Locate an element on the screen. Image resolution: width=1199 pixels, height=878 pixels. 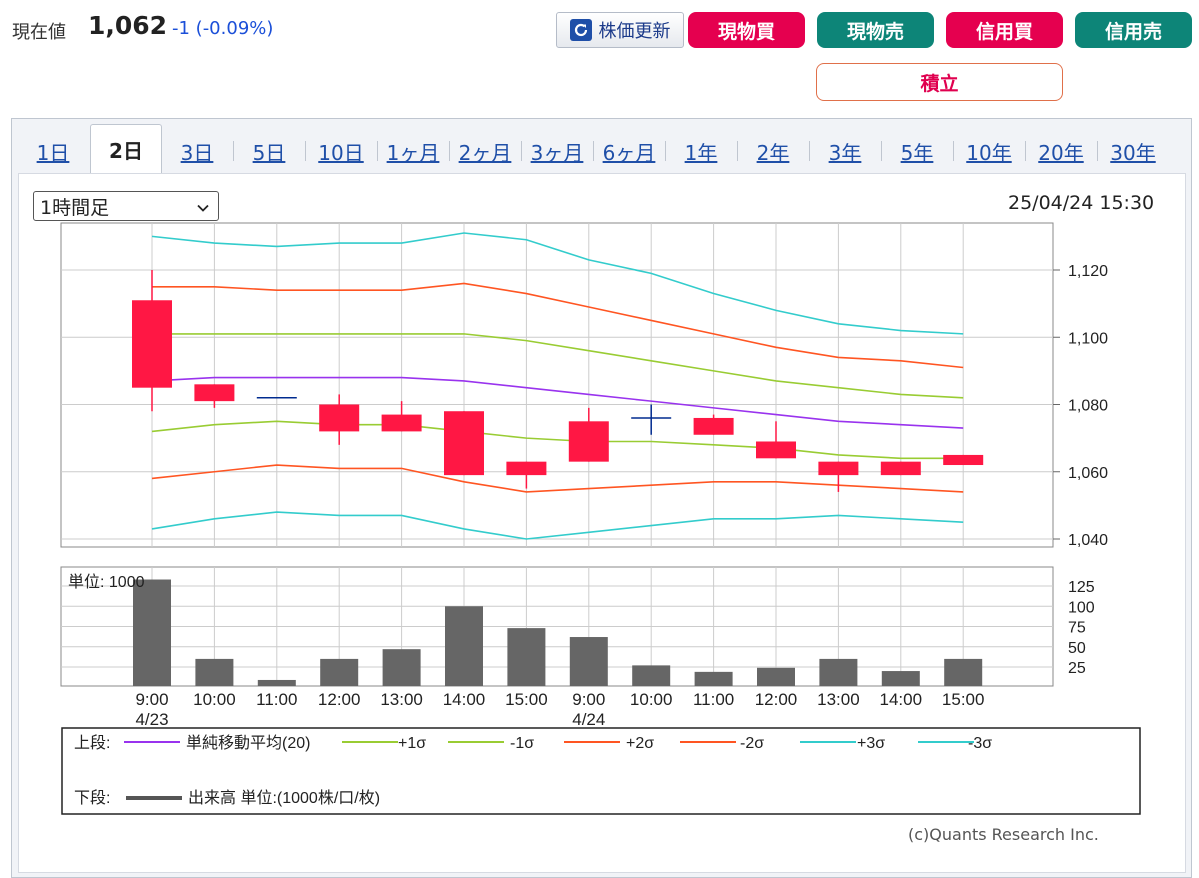
tab-8: 6ヶ月 is located at coordinates (629, 152).